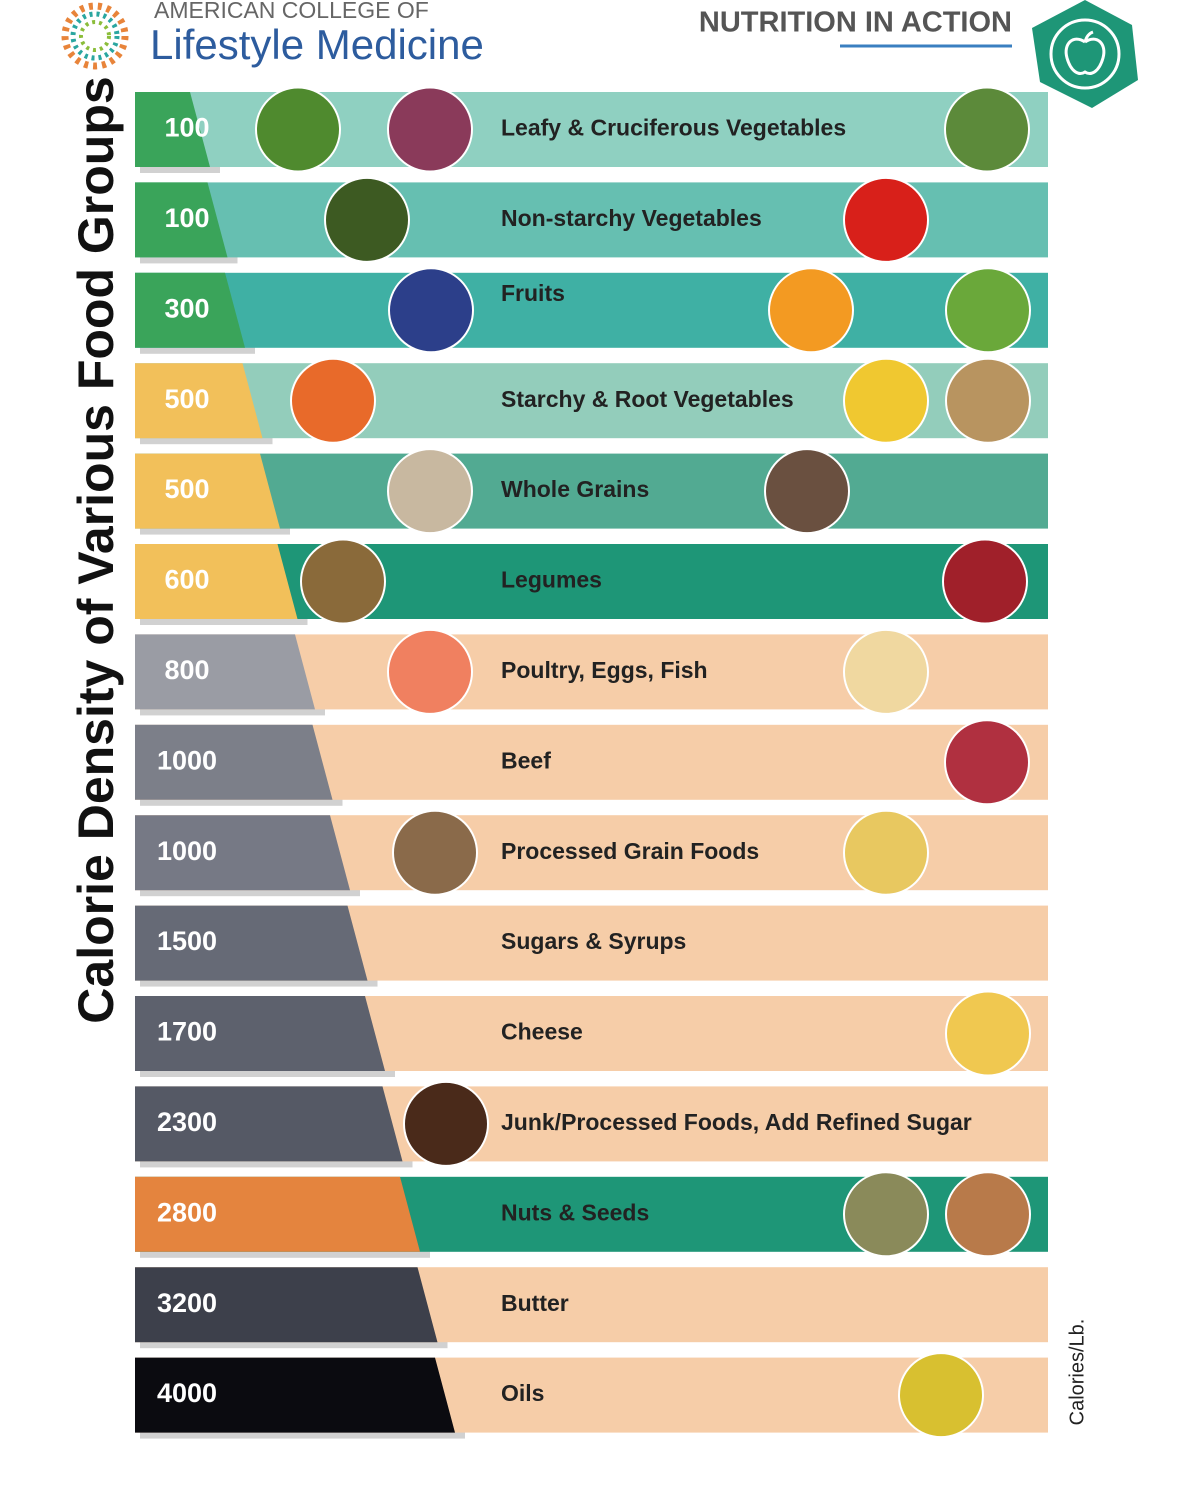  I want to click on apple-icon, so click(1085, 52).